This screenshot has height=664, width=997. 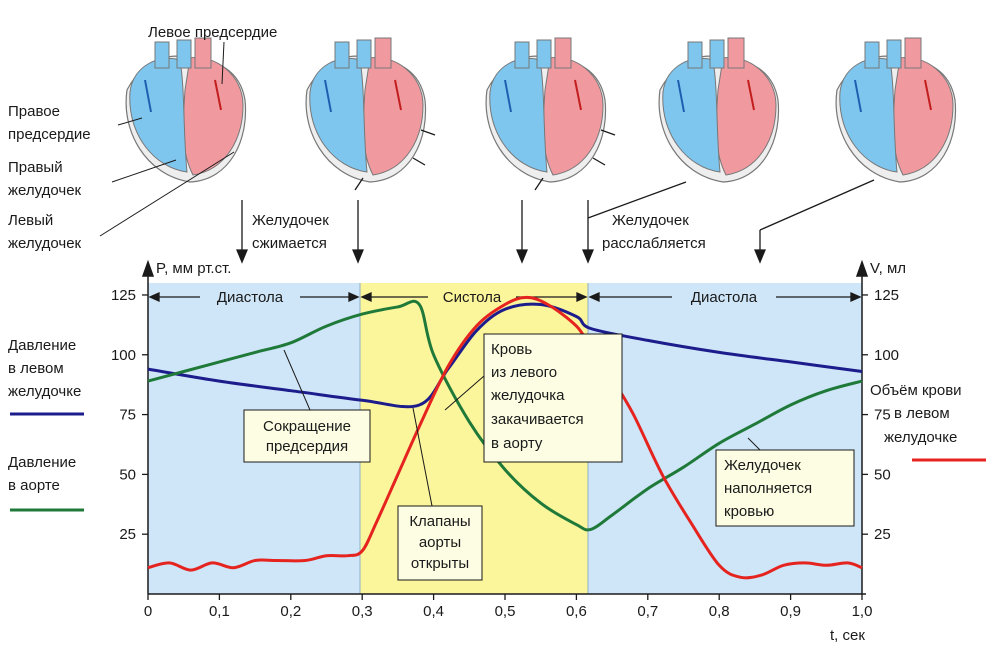 What do you see at coordinates (289, 243) in the screenshot?
I see `caption-ventricle-contracts-2: сжимается` at bounding box center [289, 243].